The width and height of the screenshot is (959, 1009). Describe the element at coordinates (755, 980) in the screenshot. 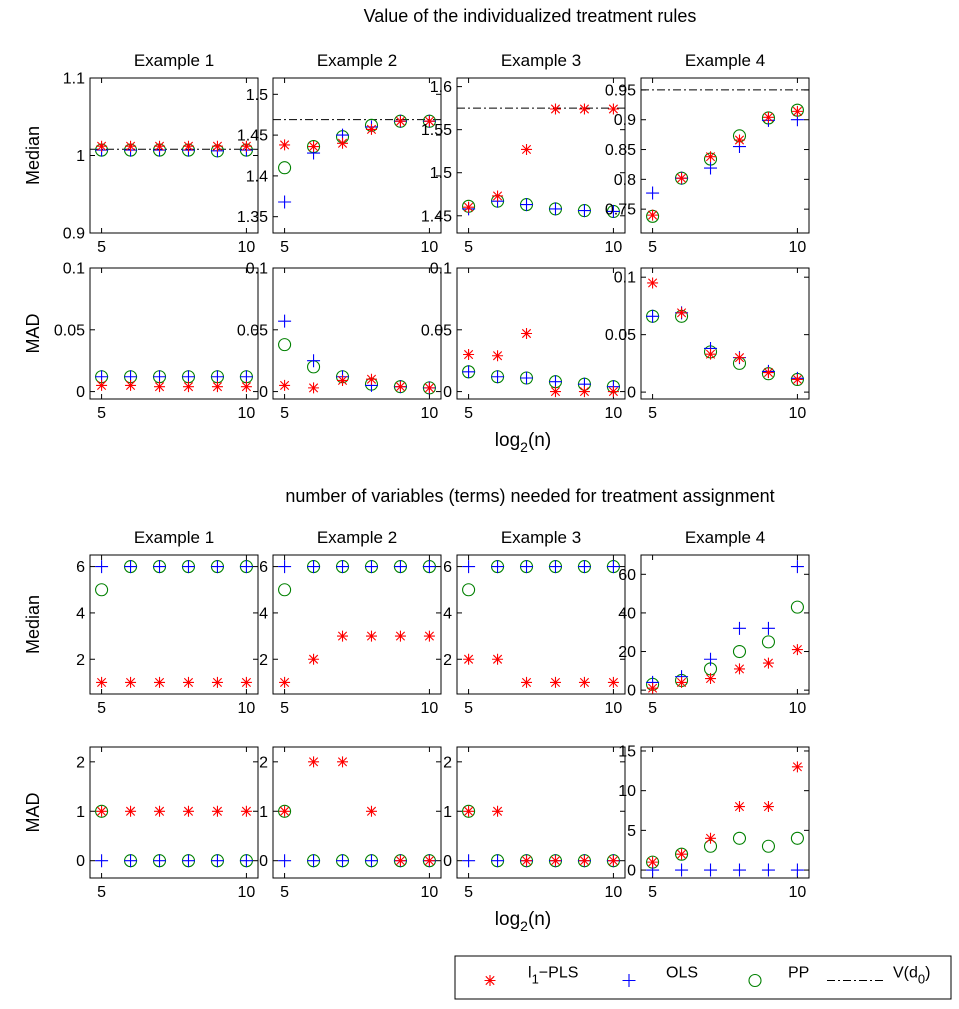

I see `legend-marker-pp` at that location.